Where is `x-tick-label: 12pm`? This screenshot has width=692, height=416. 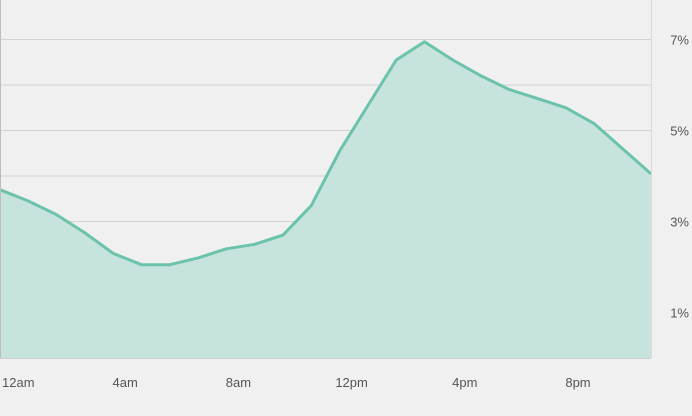
x-tick-label: 12pm is located at coordinates (351, 382).